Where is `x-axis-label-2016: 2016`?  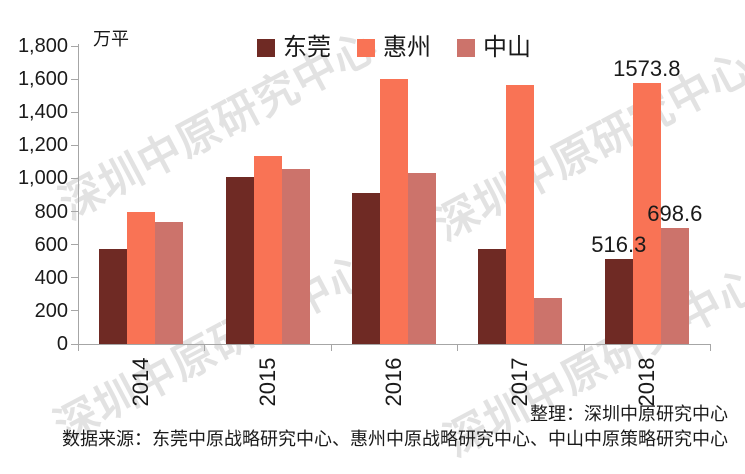
x-axis-label-2016: 2016 is located at coordinates (393, 382).